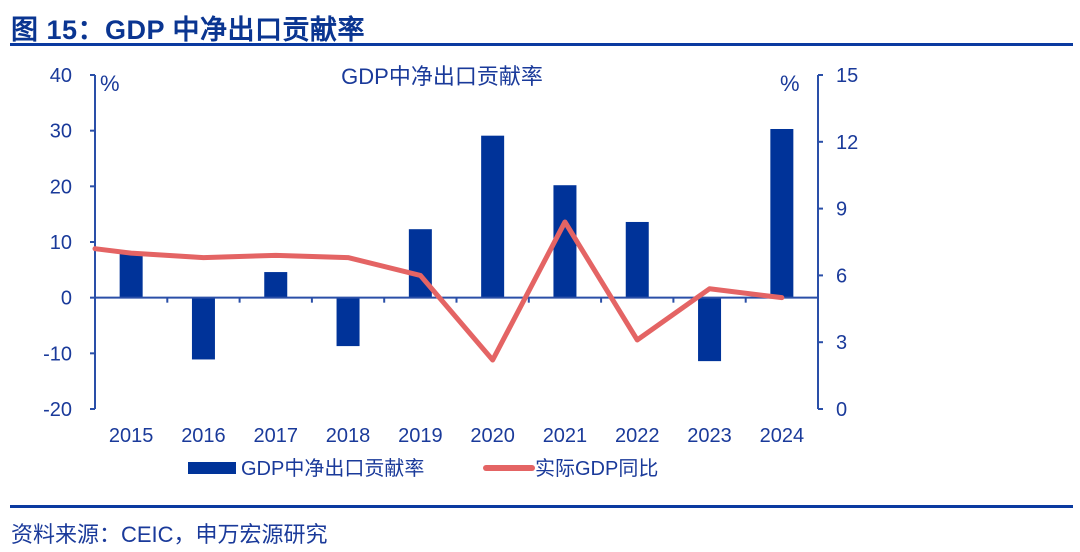  Describe the element at coordinates (276, 436) in the screenshot. I see `x-axis-tick-label: 2017` at that location.